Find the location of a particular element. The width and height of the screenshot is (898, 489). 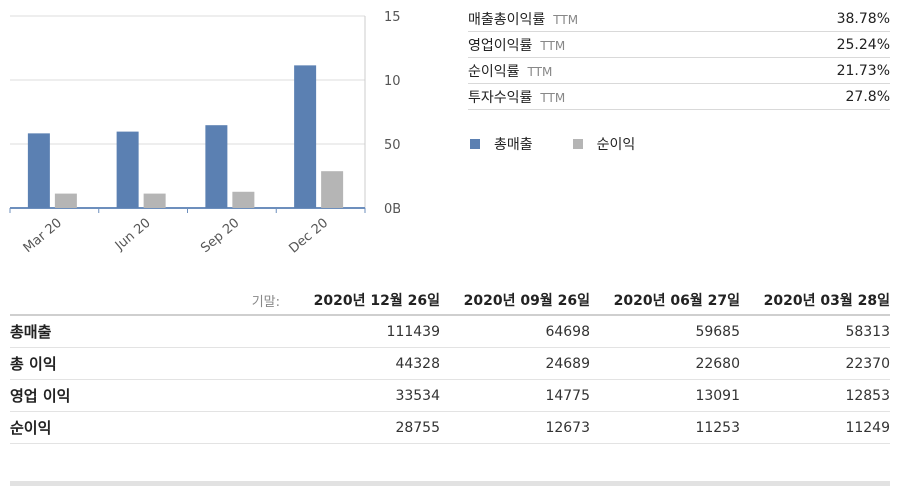

column-header-date: 2020년 03월 28일 is located at coordinates (826, 301).